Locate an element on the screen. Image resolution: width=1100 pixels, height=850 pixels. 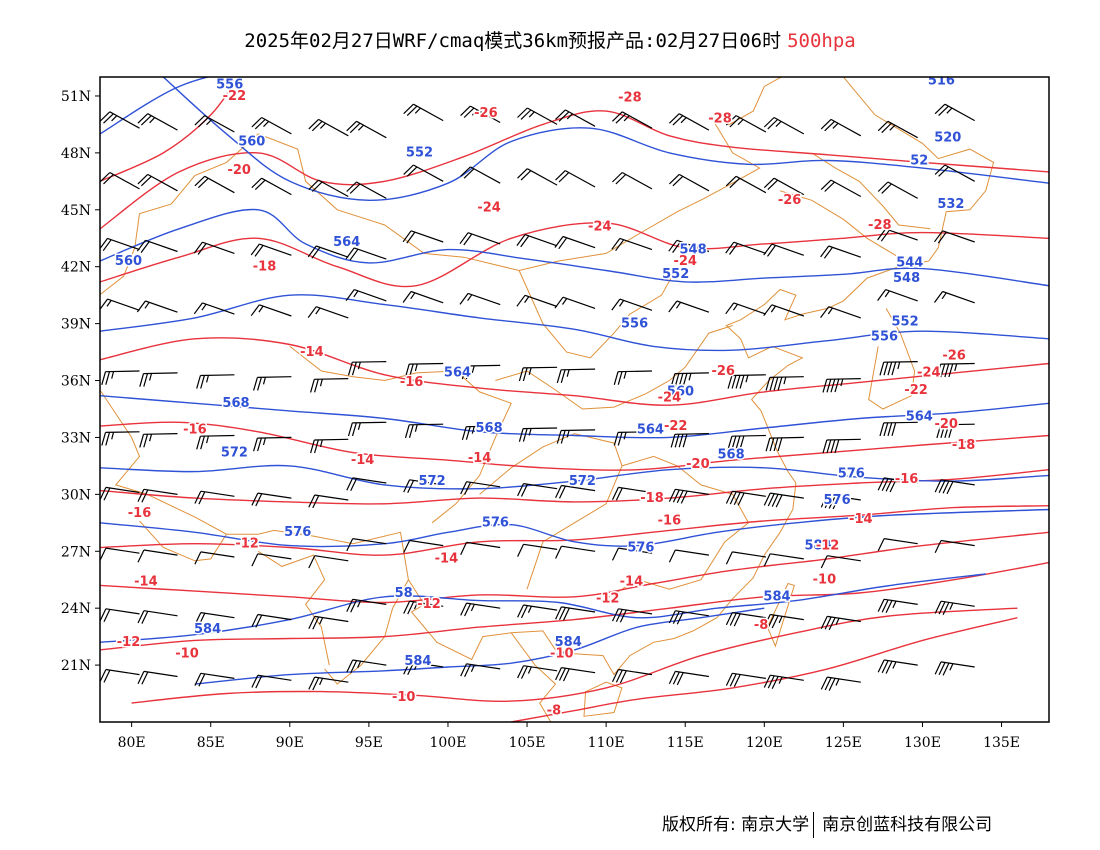
temperature-contour-label: -12 is located at coordinates (608, 599).